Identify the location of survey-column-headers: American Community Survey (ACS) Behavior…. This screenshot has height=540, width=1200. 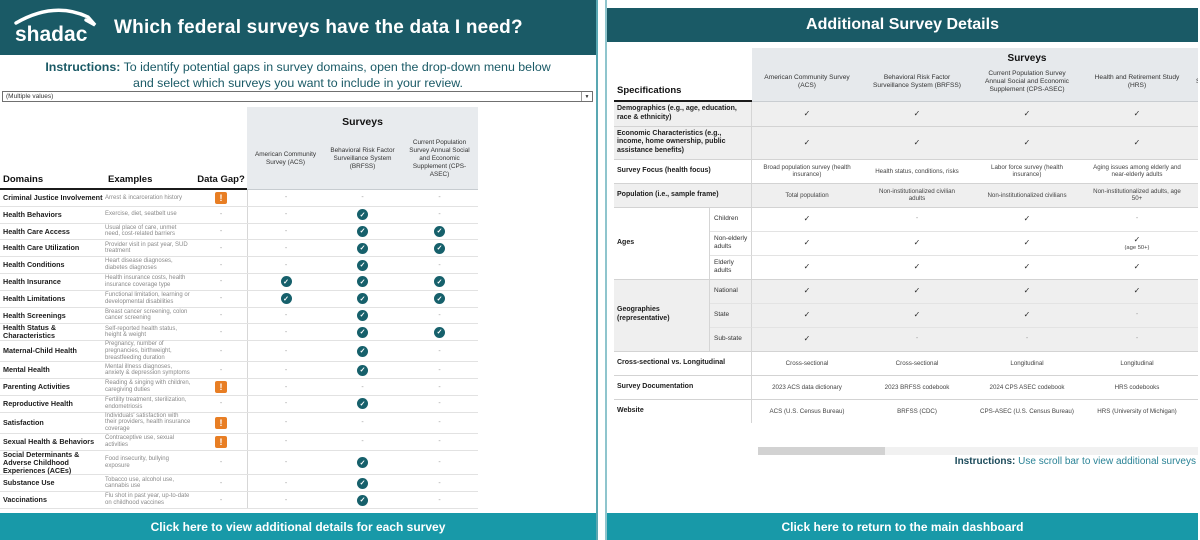
(362, 158).